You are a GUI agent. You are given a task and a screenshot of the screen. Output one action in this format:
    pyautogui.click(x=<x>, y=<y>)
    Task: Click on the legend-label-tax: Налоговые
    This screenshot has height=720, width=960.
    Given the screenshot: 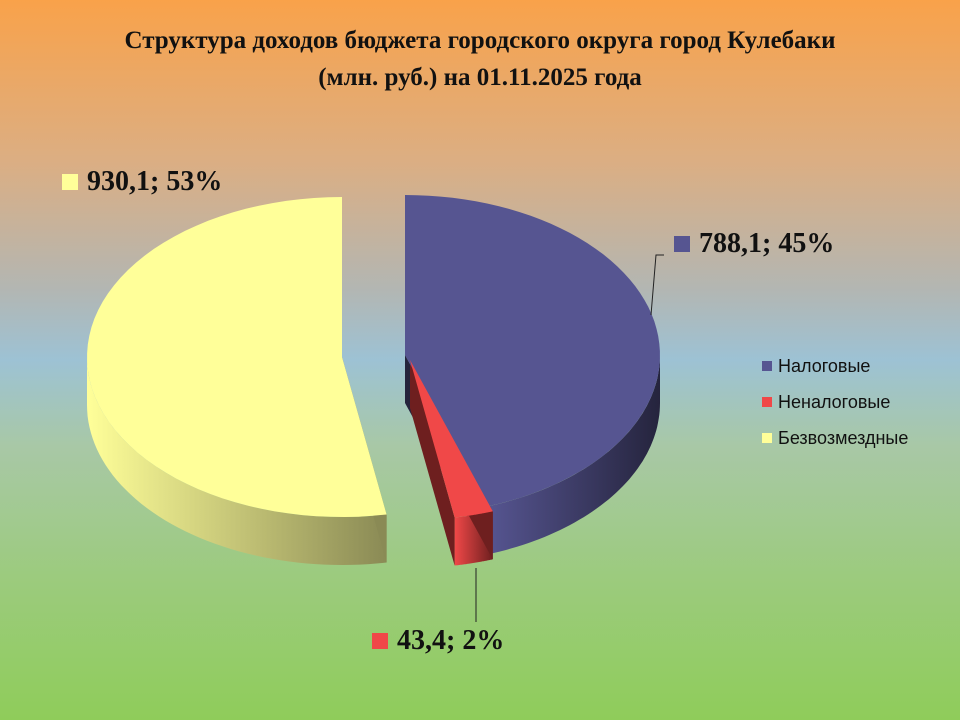 What is the action you would take?
    pyautogui.click(x=824, y=365)
    